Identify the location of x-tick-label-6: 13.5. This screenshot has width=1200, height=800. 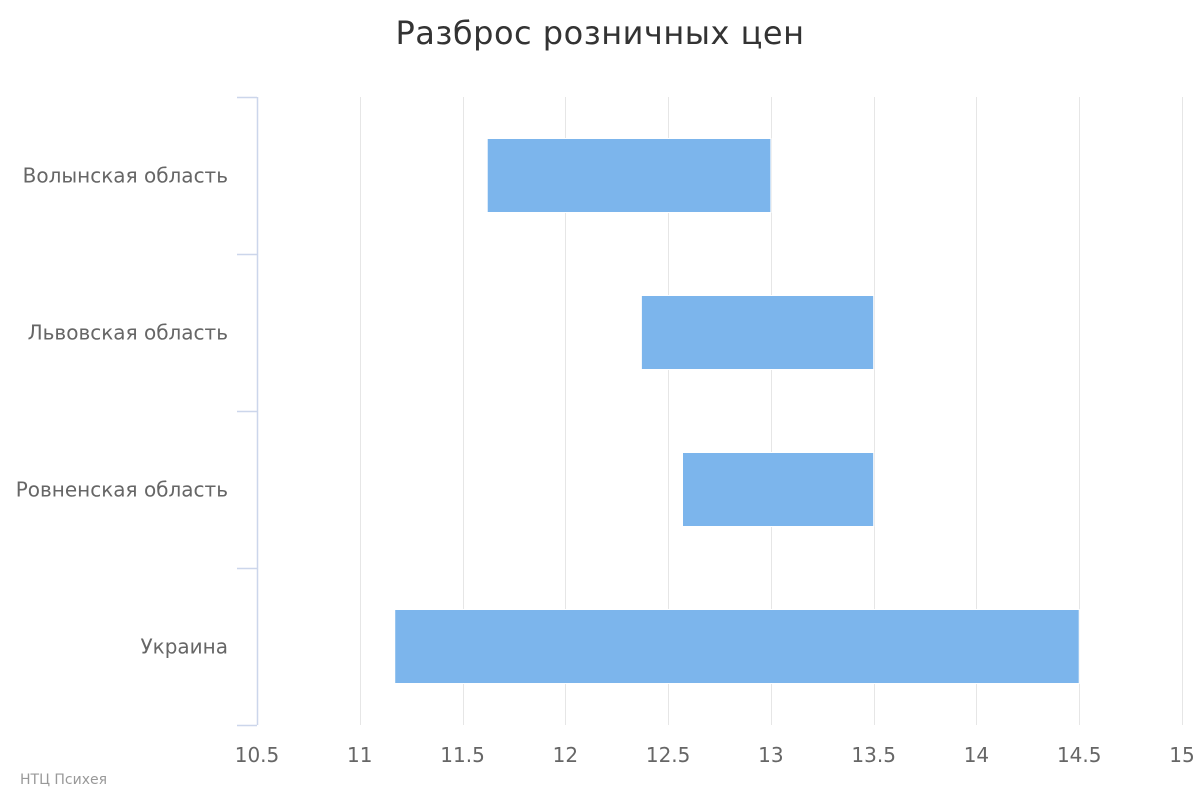
(873, 755).